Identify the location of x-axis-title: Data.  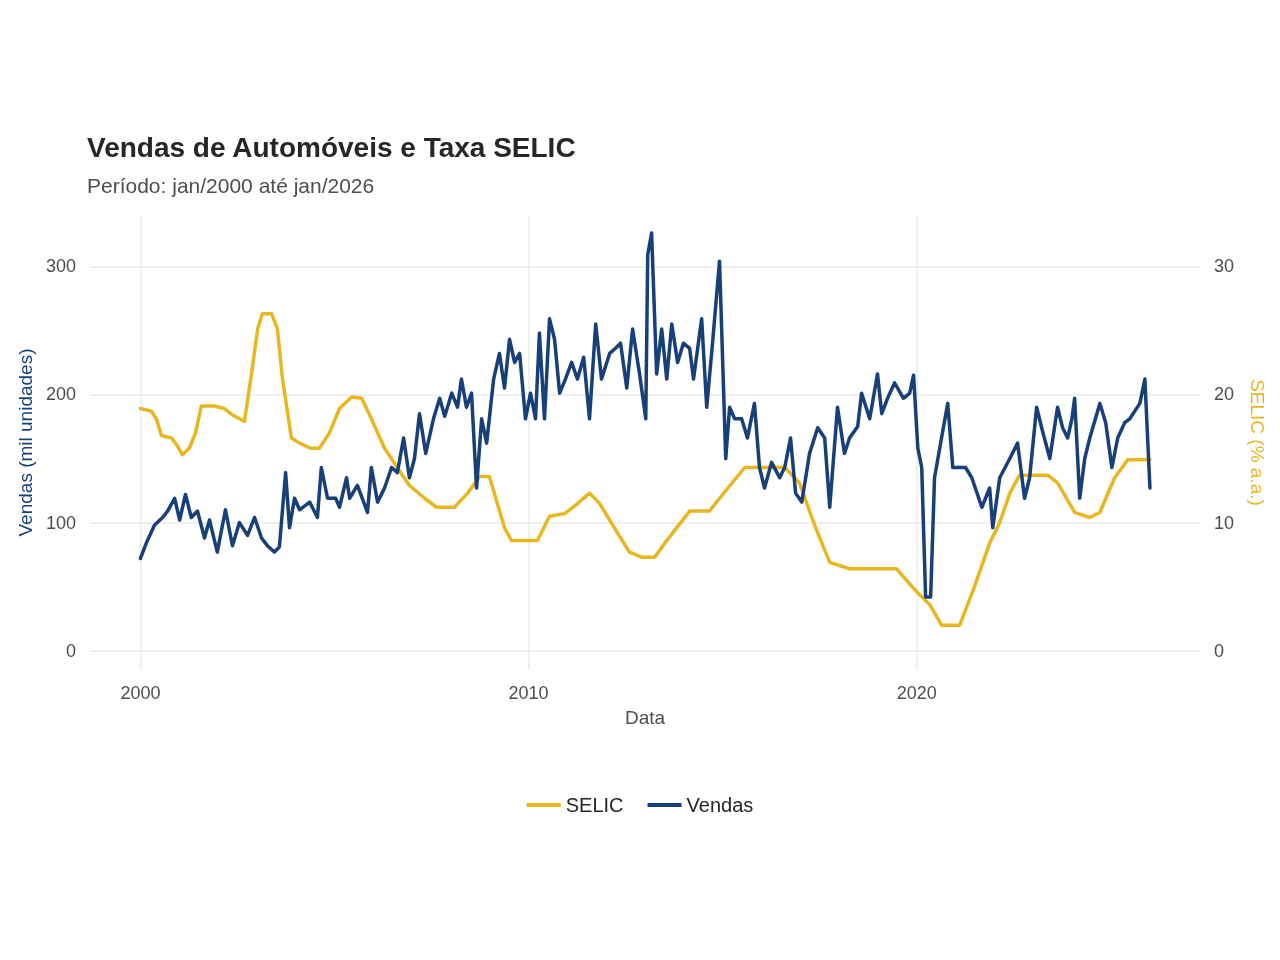
(645, 717).